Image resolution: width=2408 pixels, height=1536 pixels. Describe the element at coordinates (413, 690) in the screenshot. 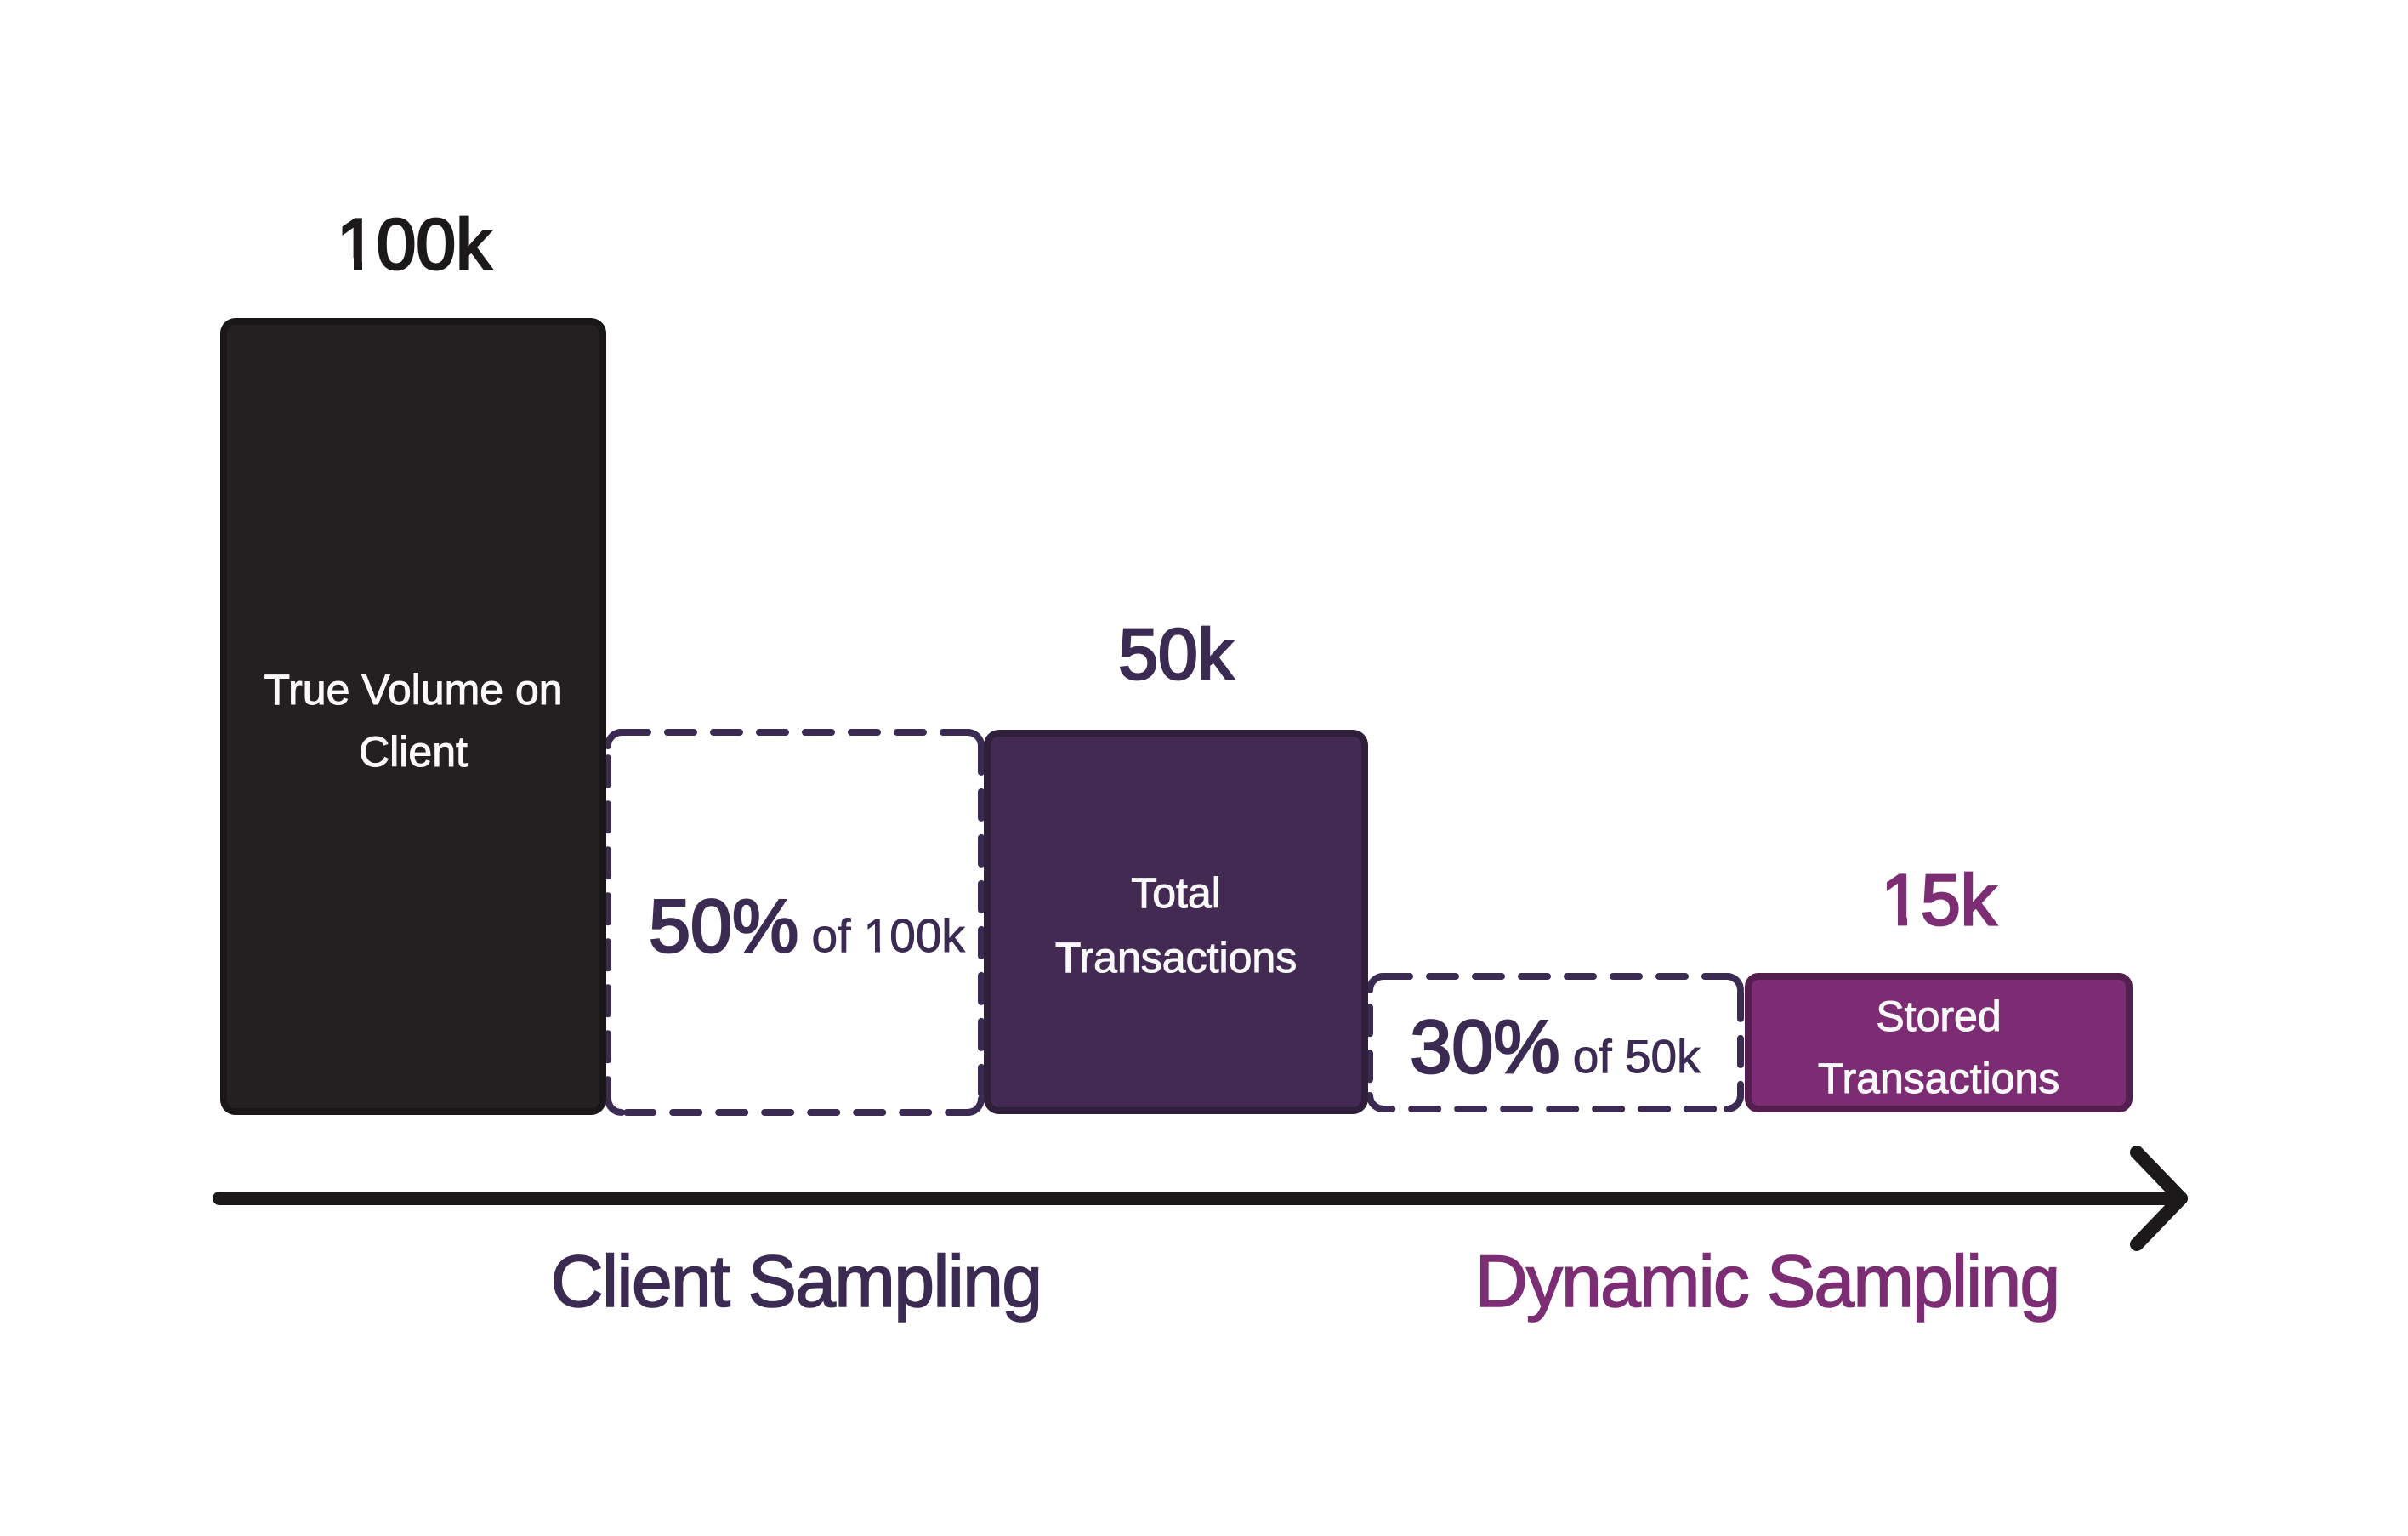

I see `svg-text: True Volume on` at that location.